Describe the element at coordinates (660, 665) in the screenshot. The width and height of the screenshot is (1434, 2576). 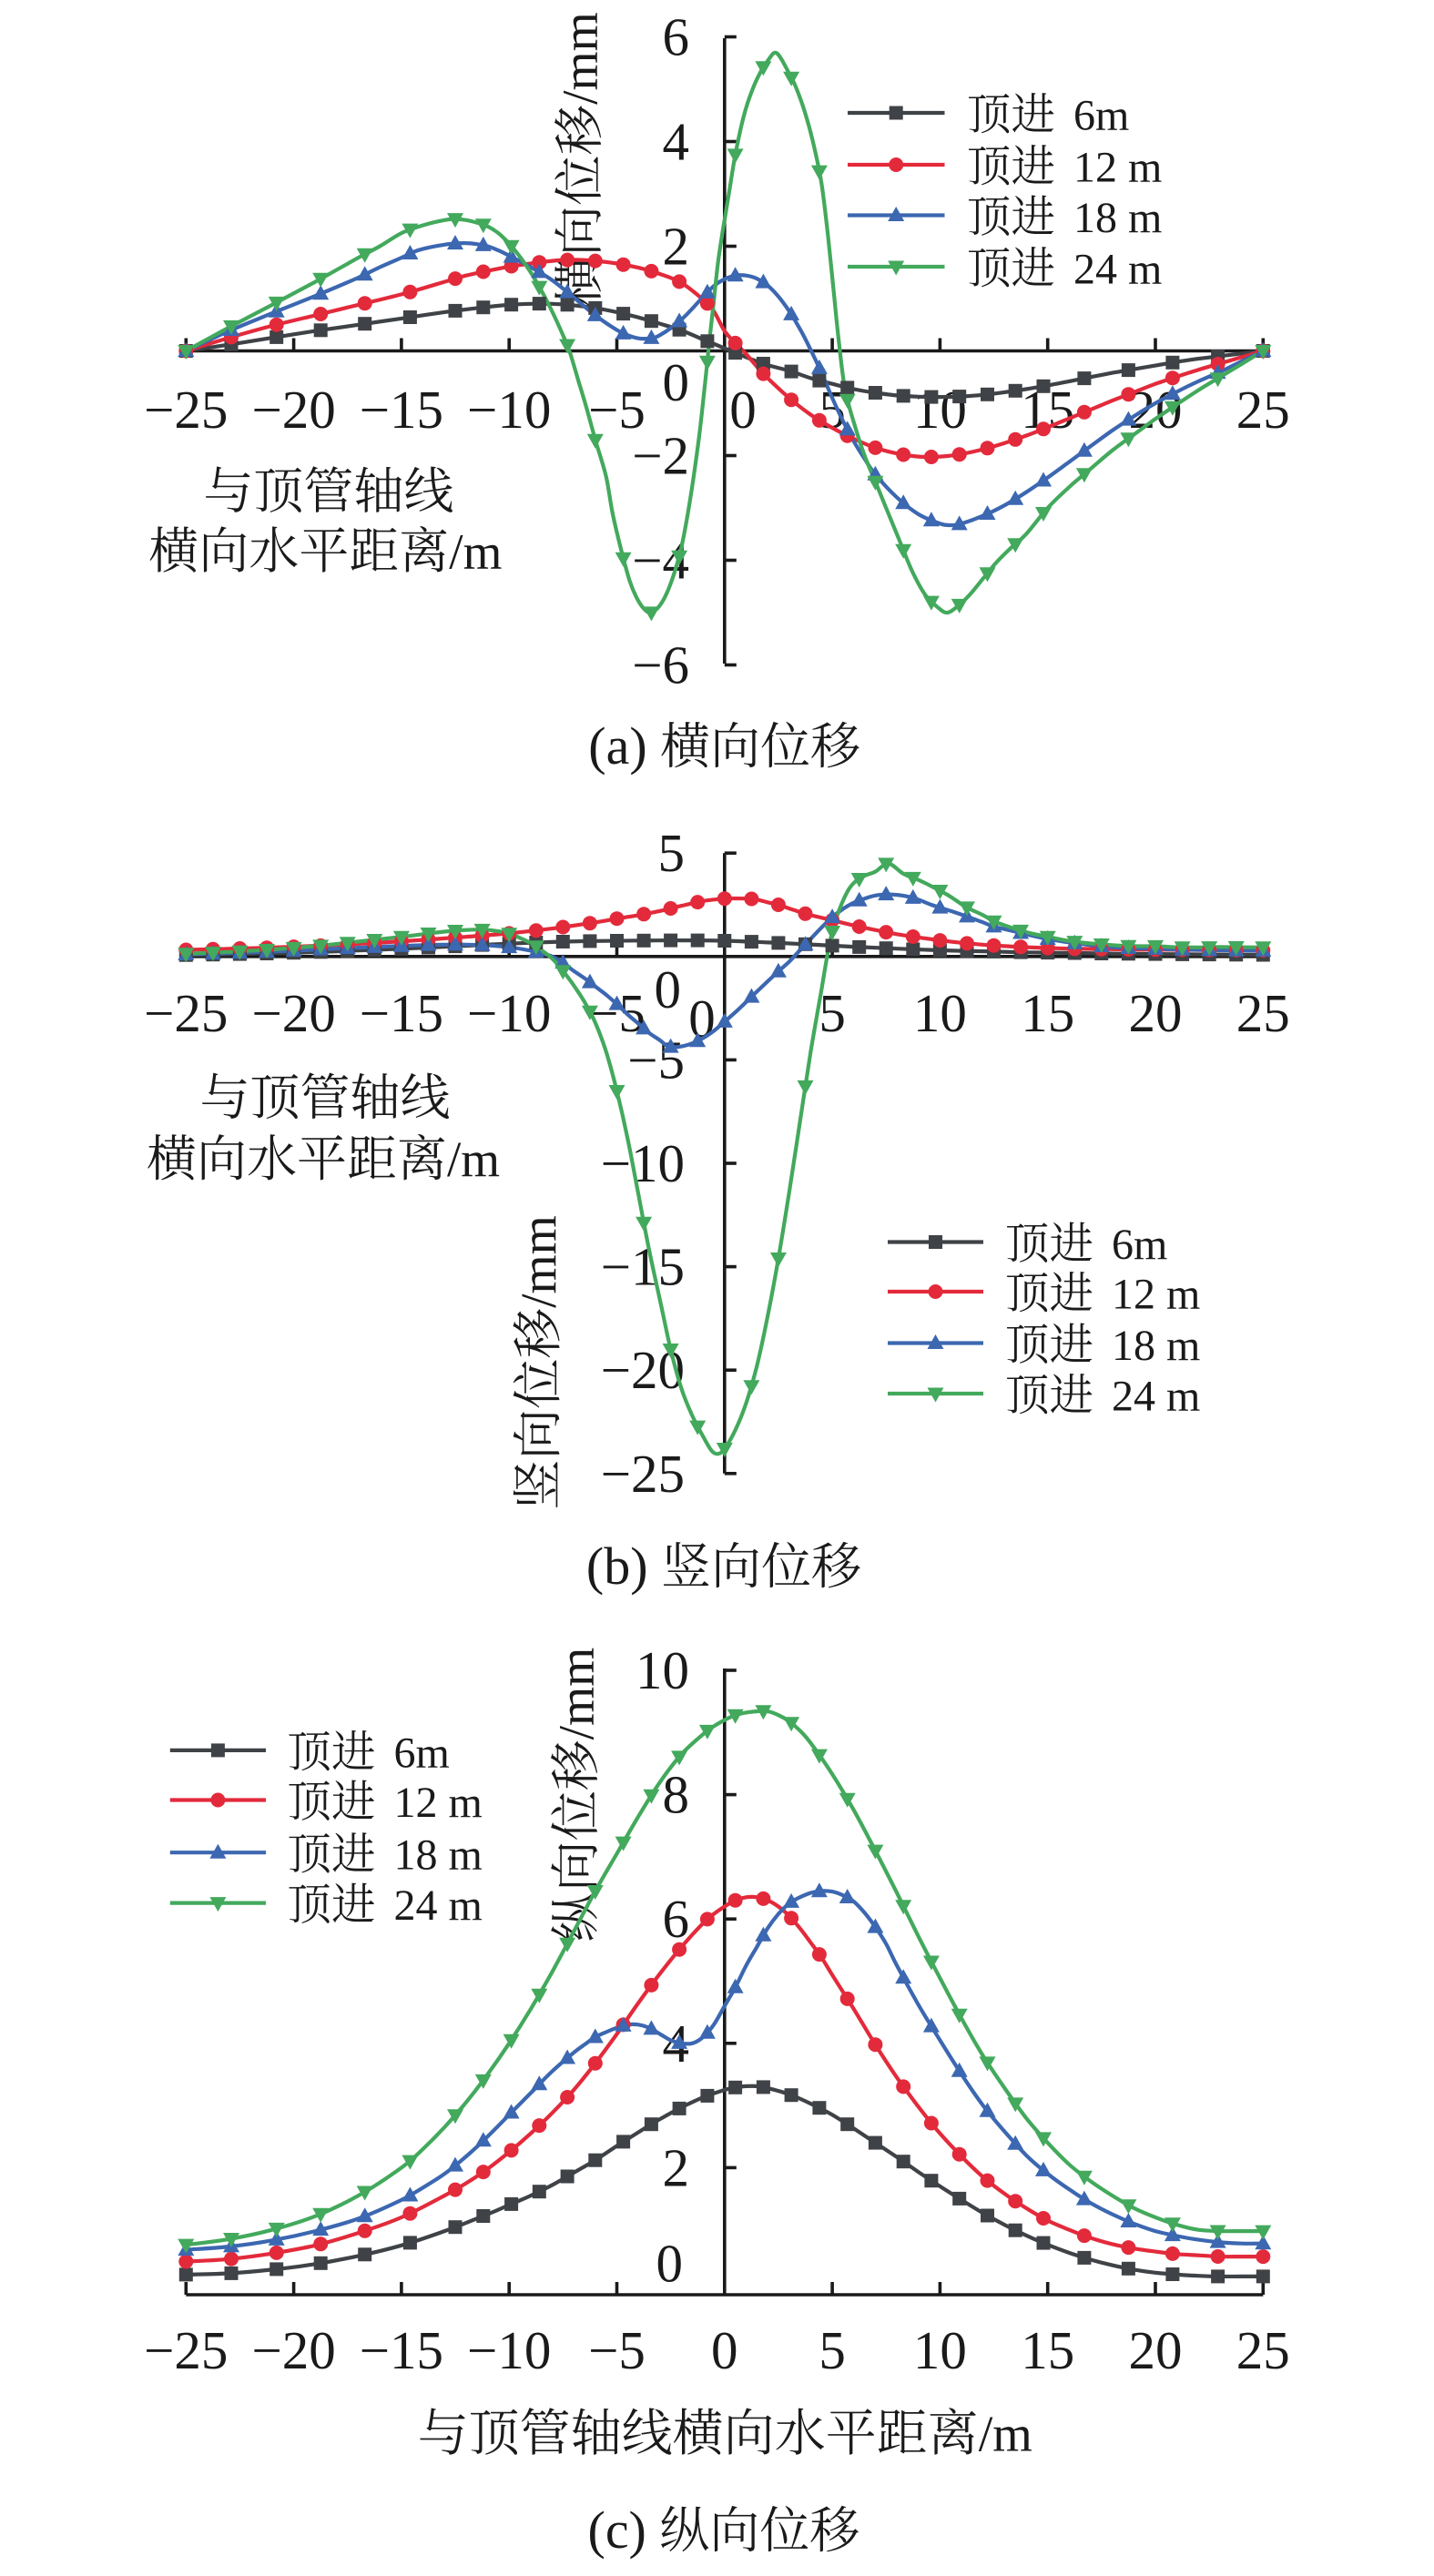
I see `svg-text: −6` at that location.